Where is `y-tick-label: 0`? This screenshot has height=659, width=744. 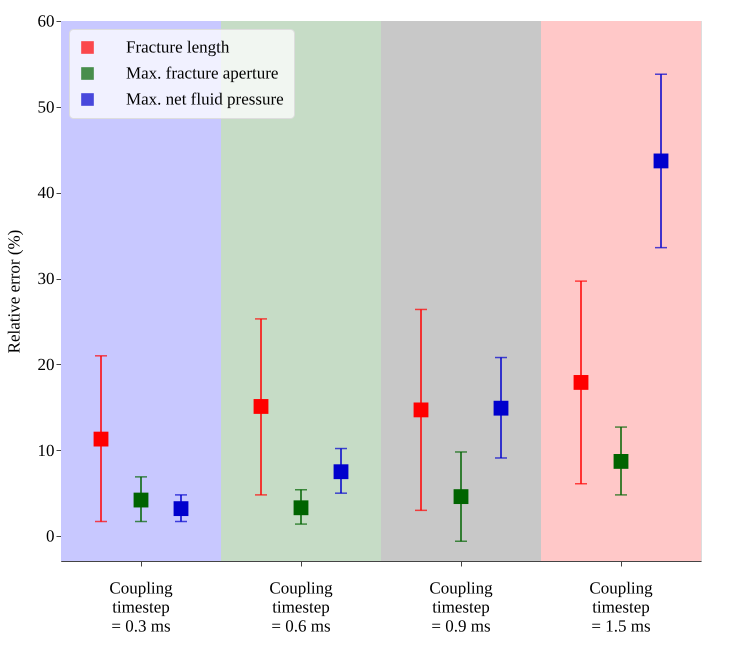
y-tick-label: 0 is located at coordinates (50, 536).